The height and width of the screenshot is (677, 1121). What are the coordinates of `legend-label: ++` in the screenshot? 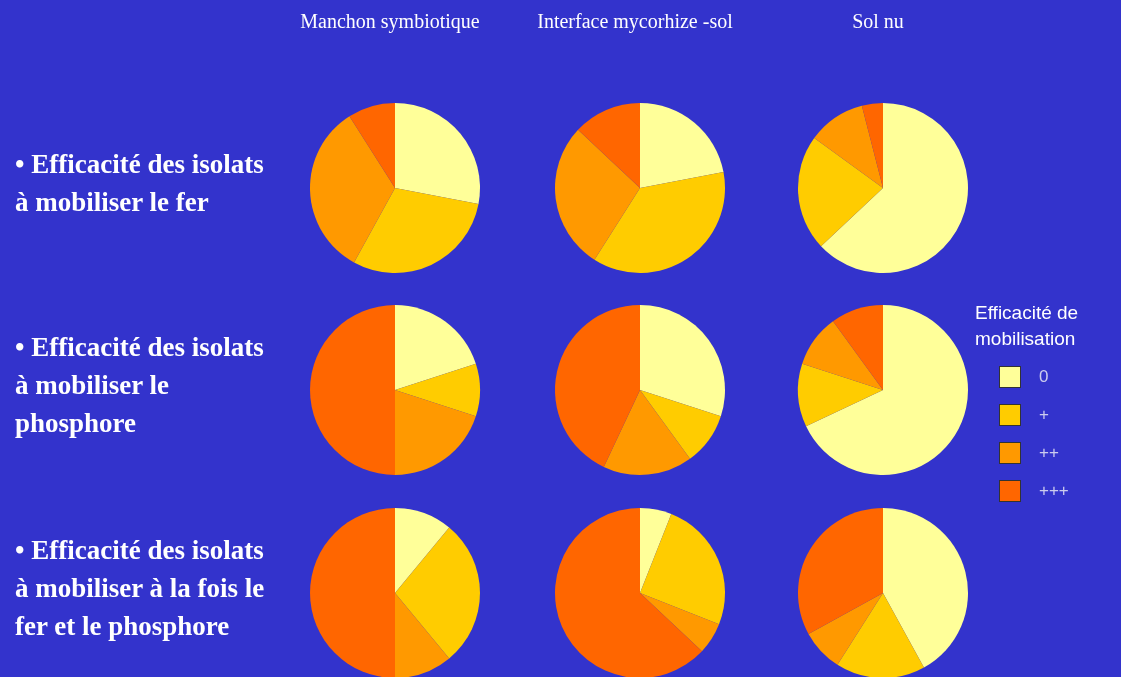 It's located at (1049, 453).